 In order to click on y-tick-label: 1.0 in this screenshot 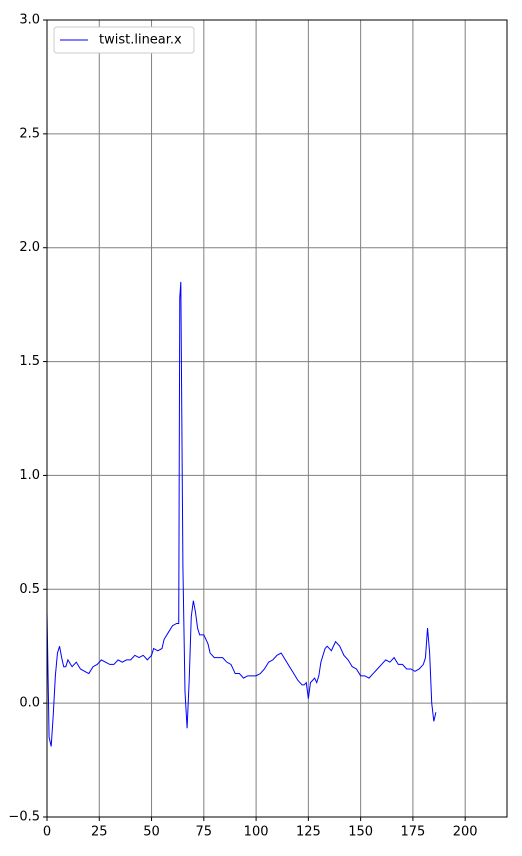, I will do `click(29, 475)`.